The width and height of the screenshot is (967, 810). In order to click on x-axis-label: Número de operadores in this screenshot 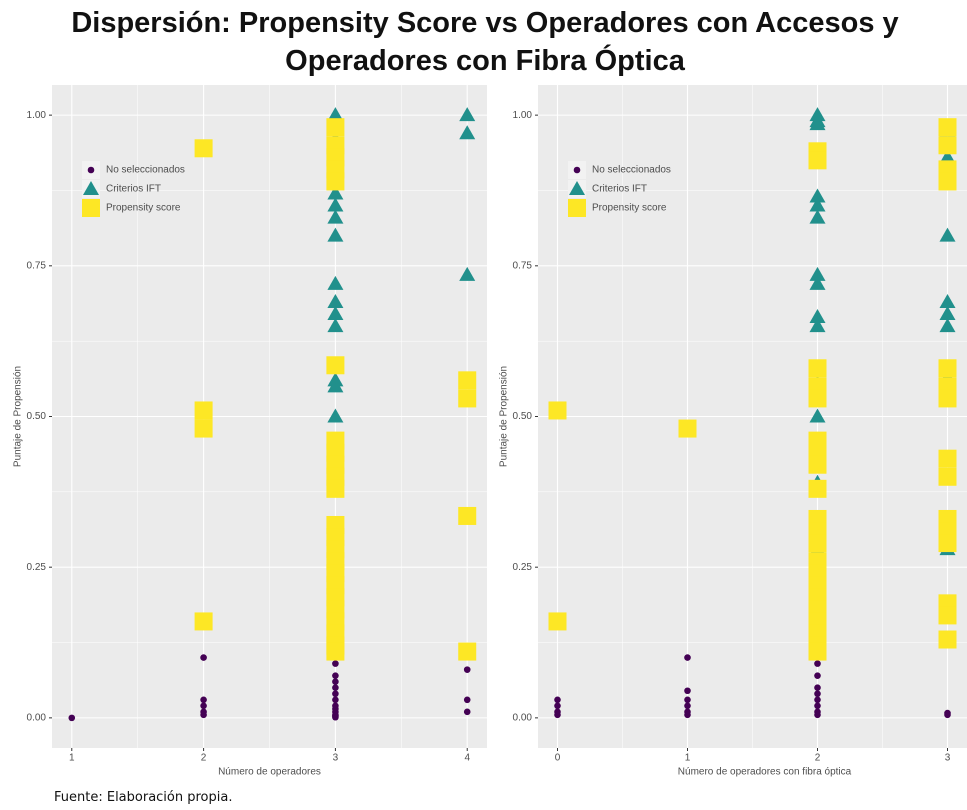, I will do `click(269, 772)`.